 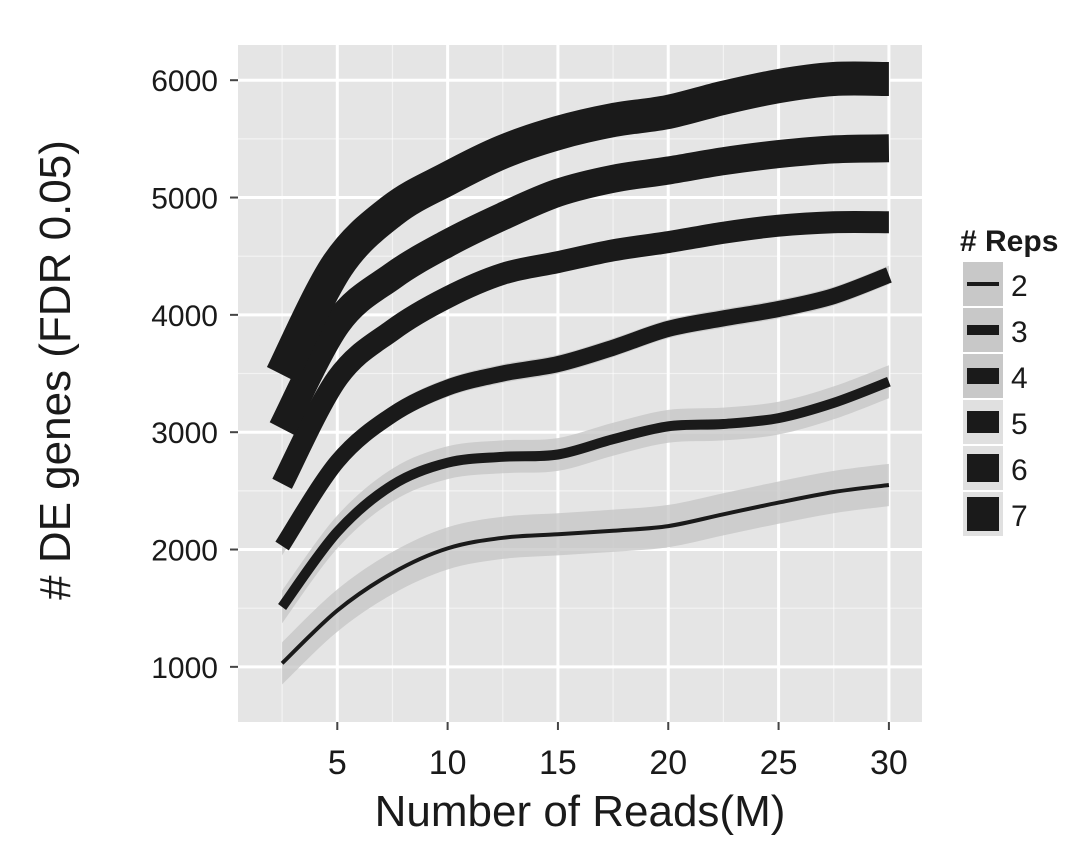 What do you see at coordinates (995, 399) in the screenshot?
I see `legend-items: 2 3 4 5 6 7` at bounding box center [995, 399].